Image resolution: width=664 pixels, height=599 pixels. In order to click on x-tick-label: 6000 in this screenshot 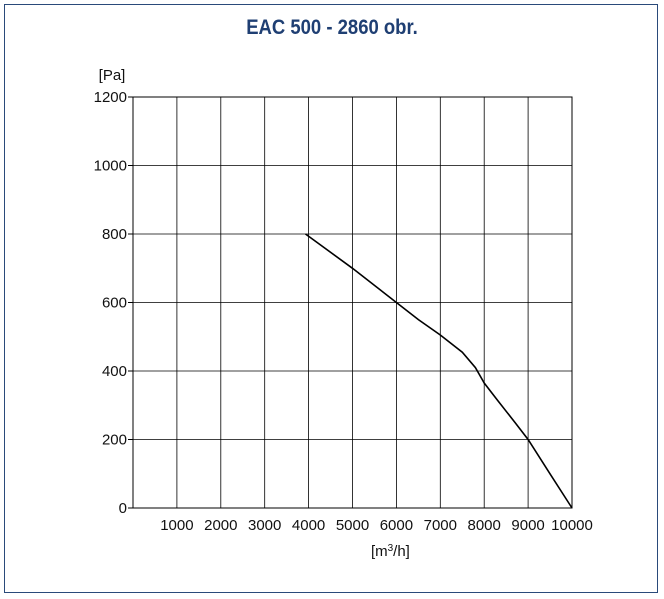, I will do `click(396, 525)`.